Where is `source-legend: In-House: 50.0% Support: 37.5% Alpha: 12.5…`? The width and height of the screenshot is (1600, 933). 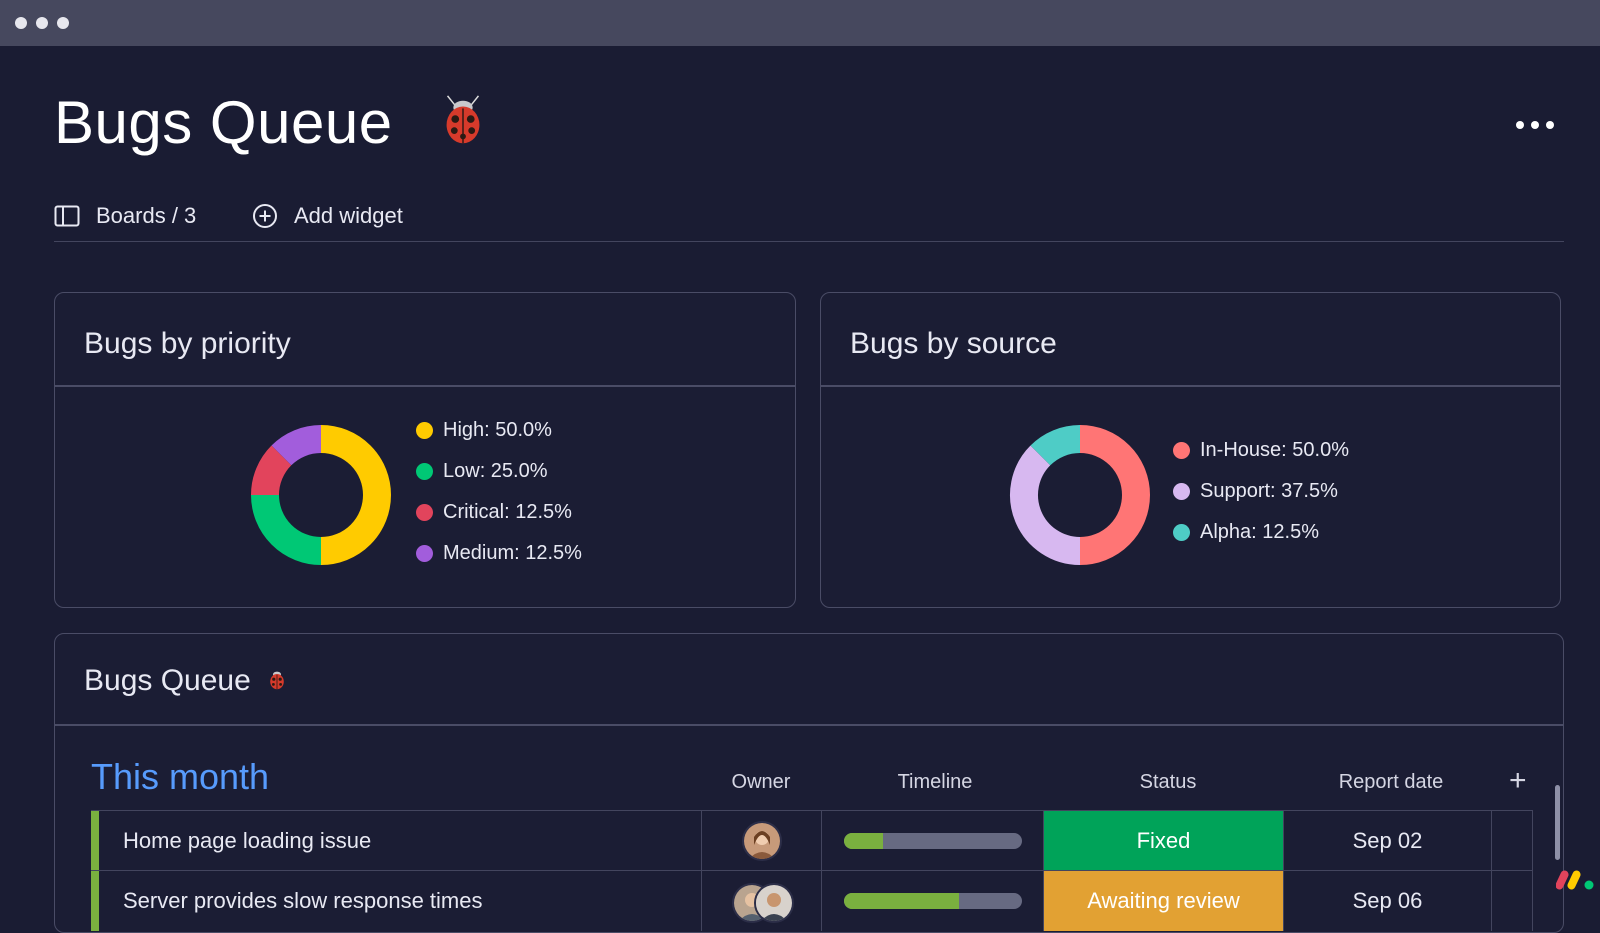 source-legend: In-House: 50.0% Support: 37.5% Alpha: 12.5… is located at coordinates (1261, 491).